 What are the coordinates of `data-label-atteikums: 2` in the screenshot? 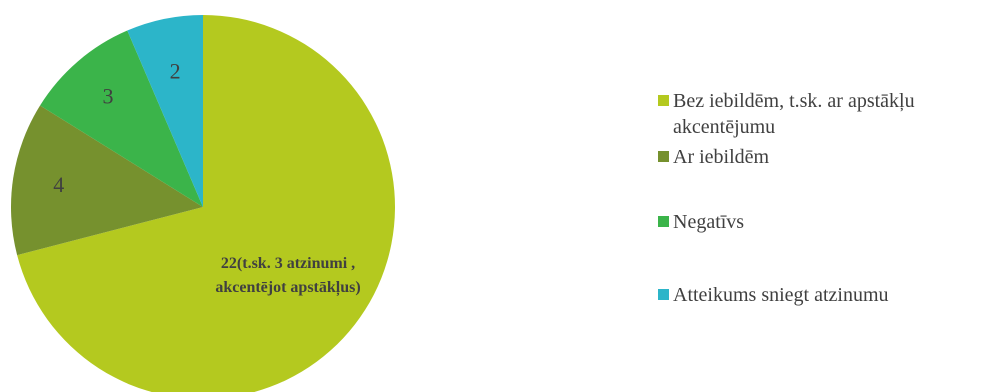 It's located at (175, 71).